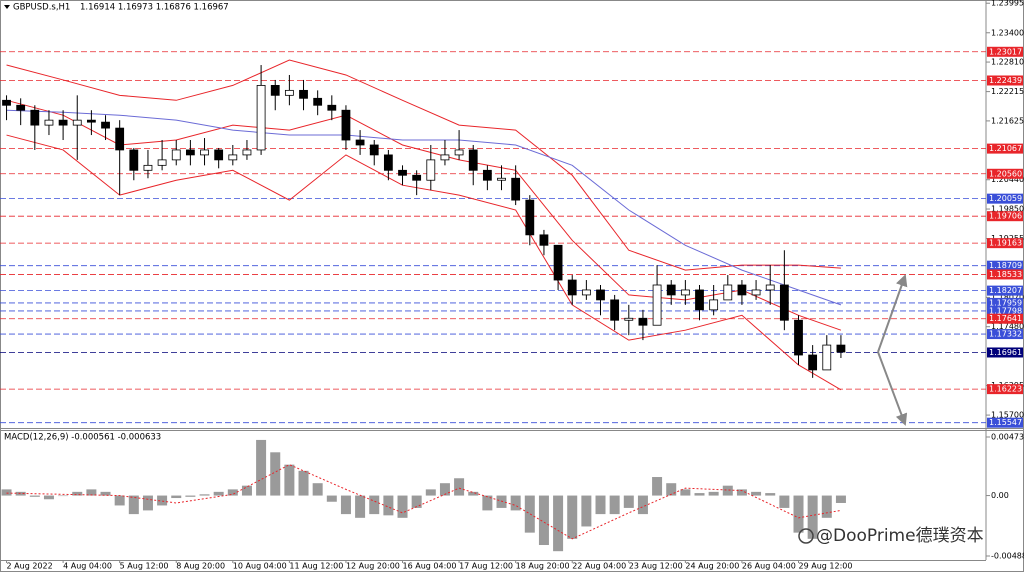  I want to click on x-tick-label: 23 Aug 12:00, so click(656, 566).